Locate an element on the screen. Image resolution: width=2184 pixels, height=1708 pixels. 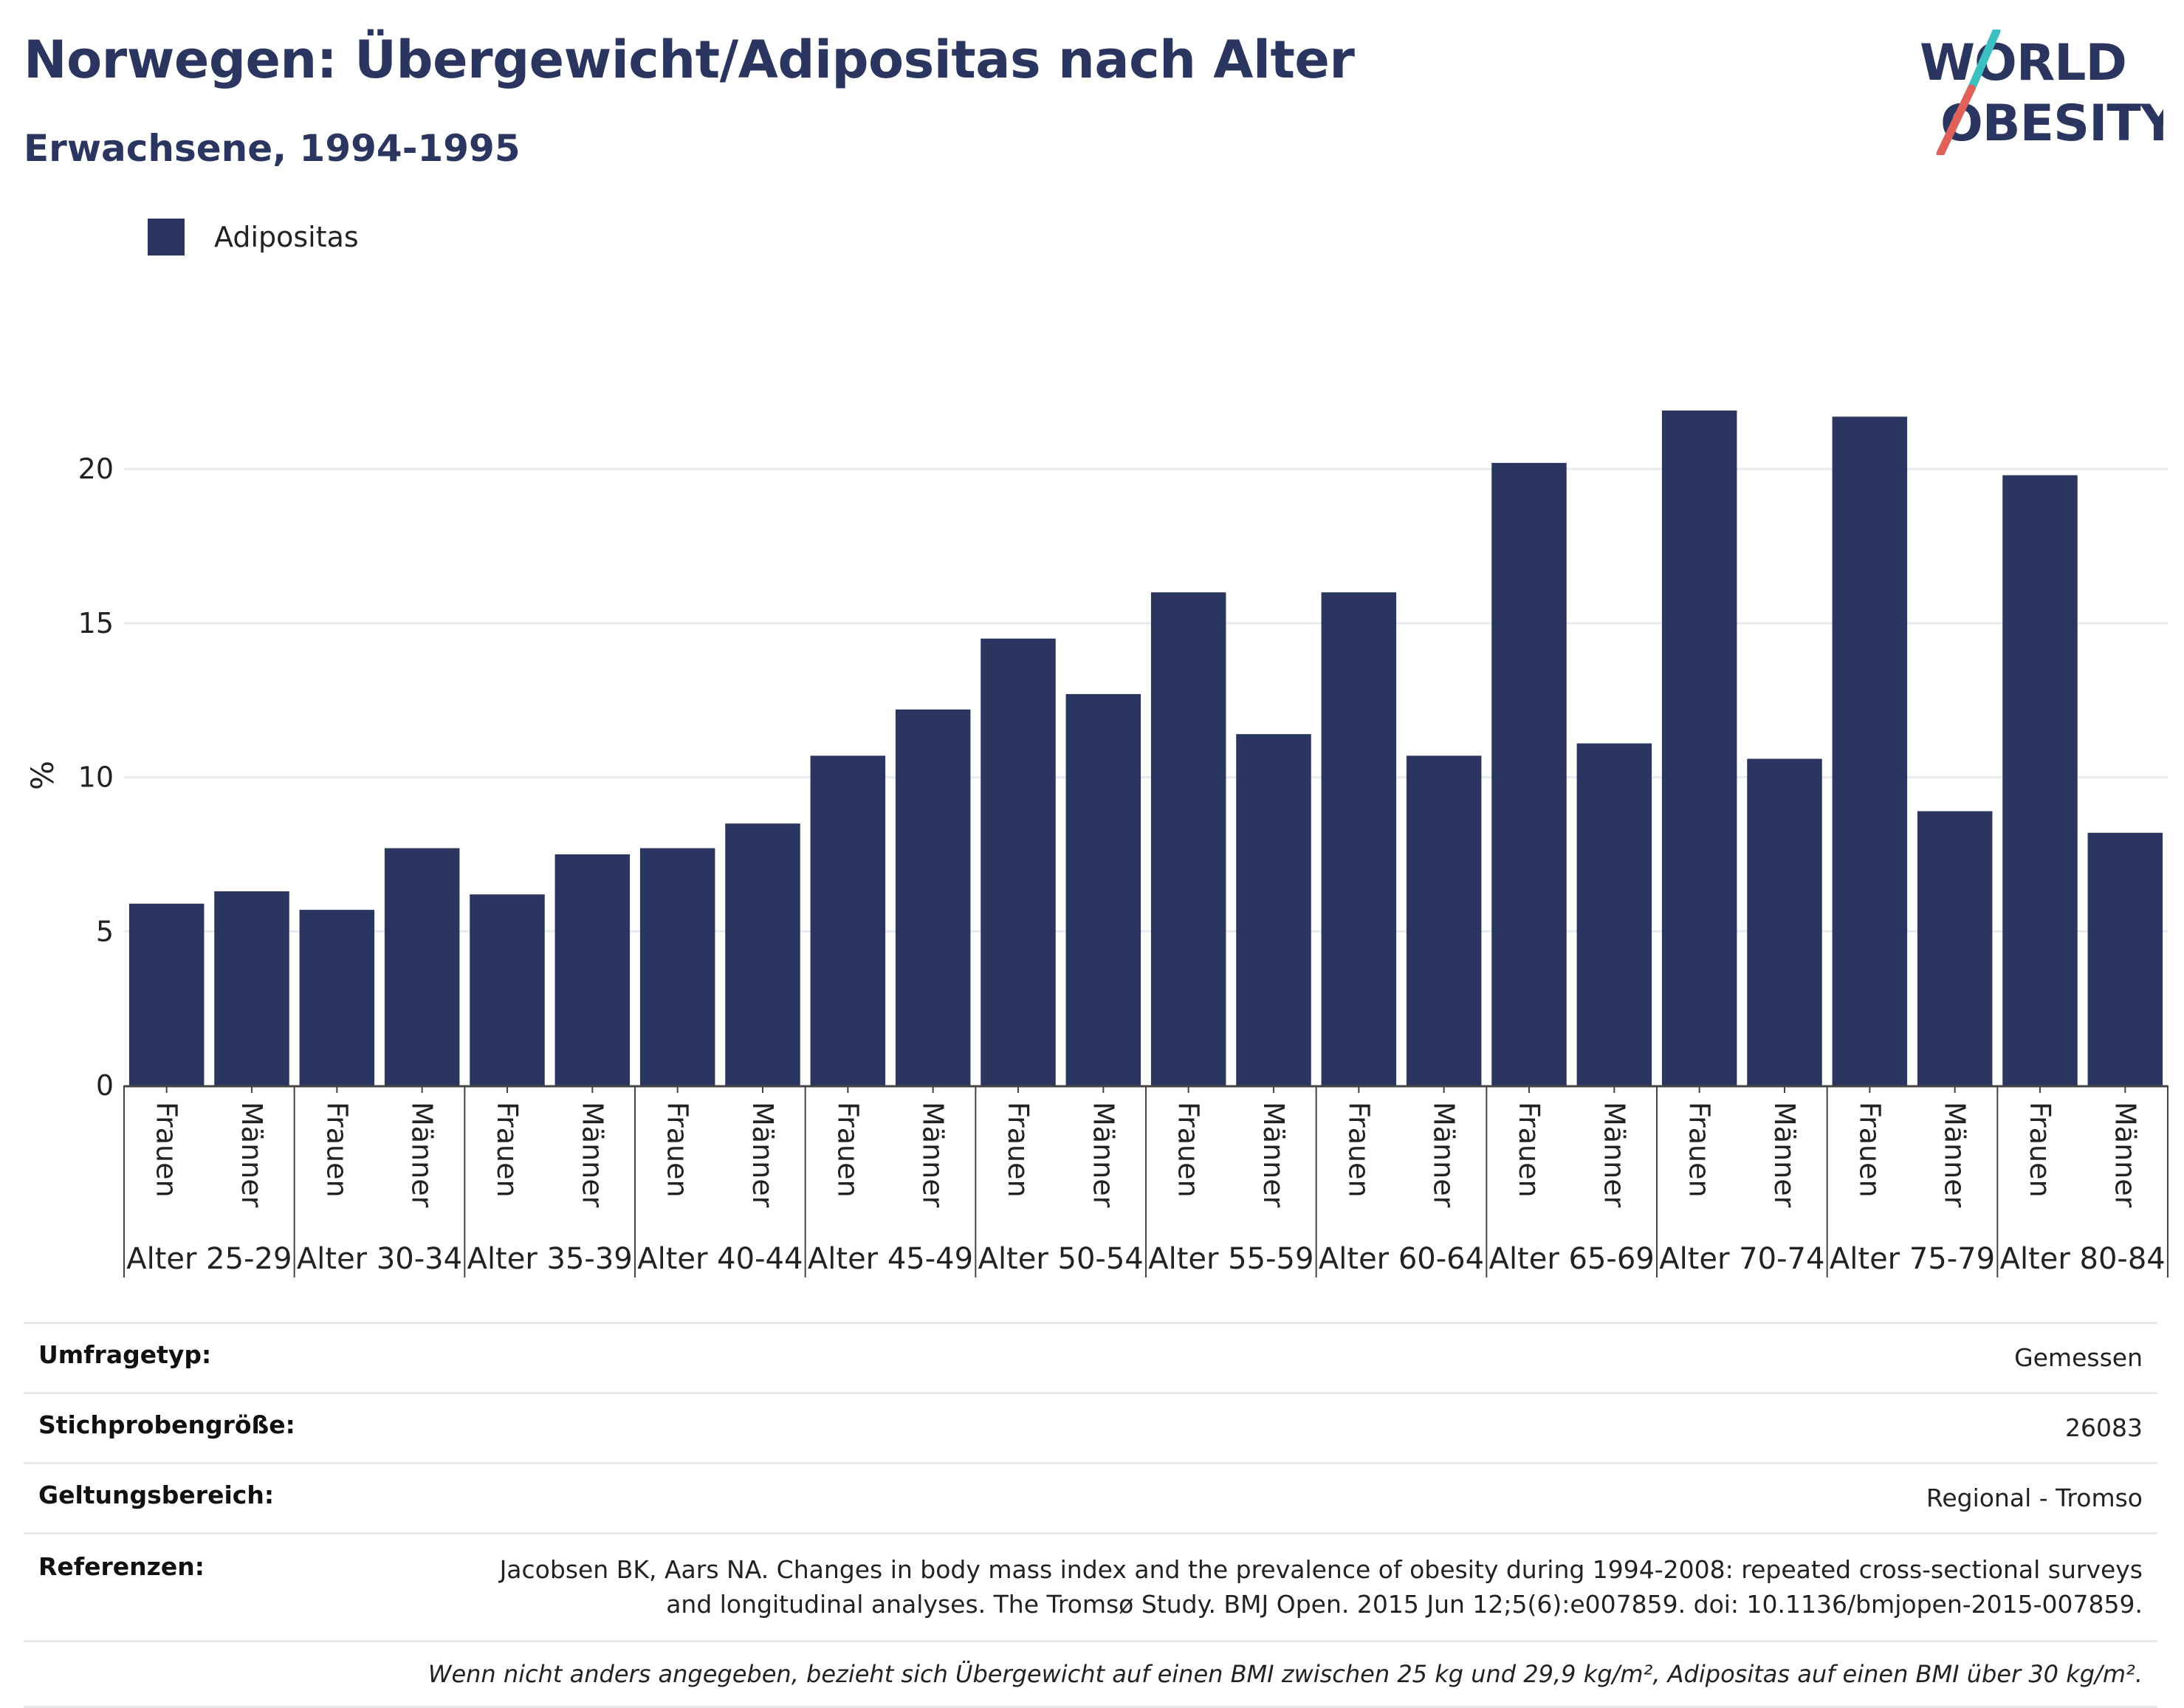
legend-label-adipositas: Adipositas is located at coordinates (286, 237).